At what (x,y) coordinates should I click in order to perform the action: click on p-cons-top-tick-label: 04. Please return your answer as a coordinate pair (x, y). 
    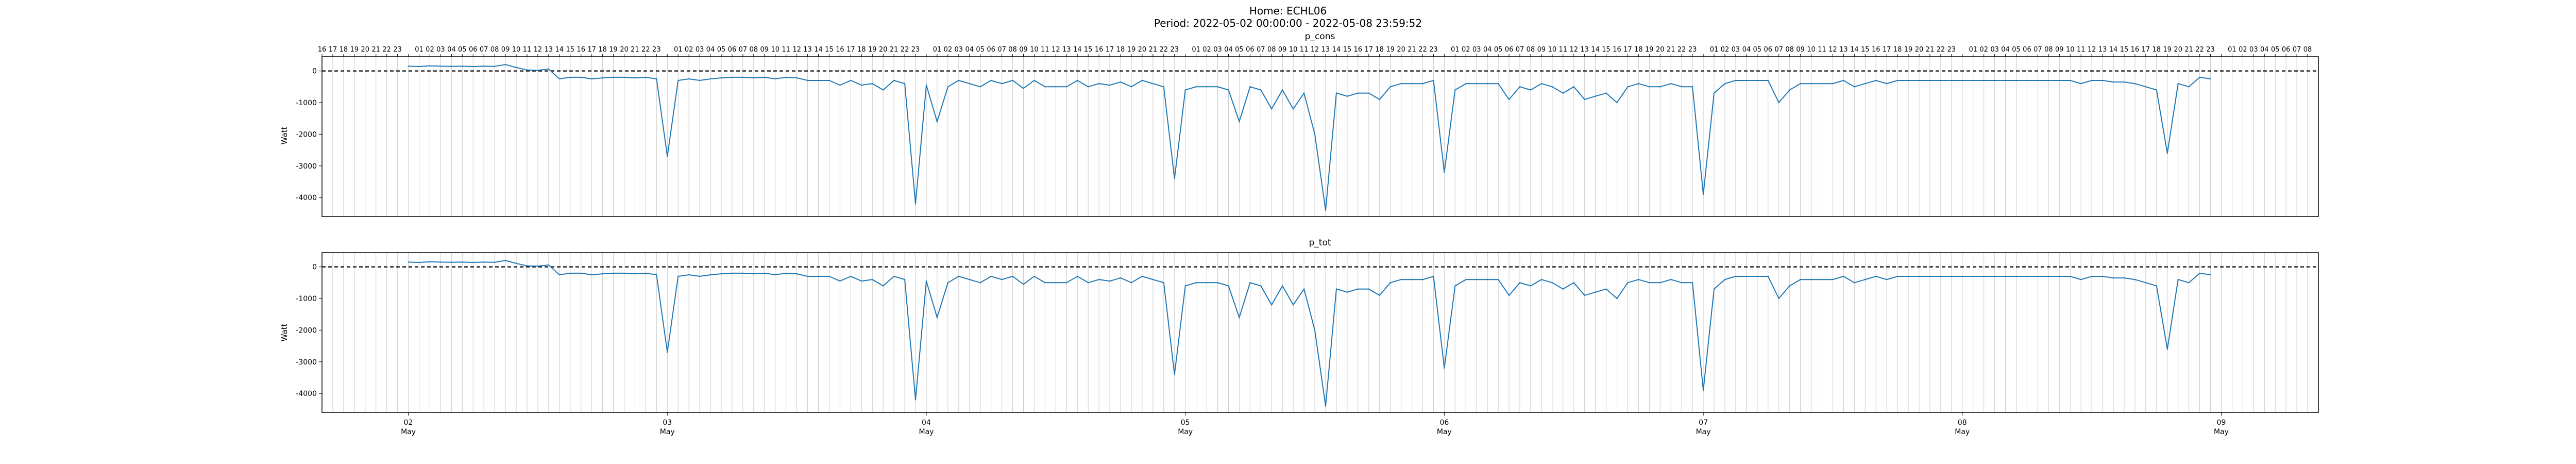
    Looking at the image, I should click on (969, 50).